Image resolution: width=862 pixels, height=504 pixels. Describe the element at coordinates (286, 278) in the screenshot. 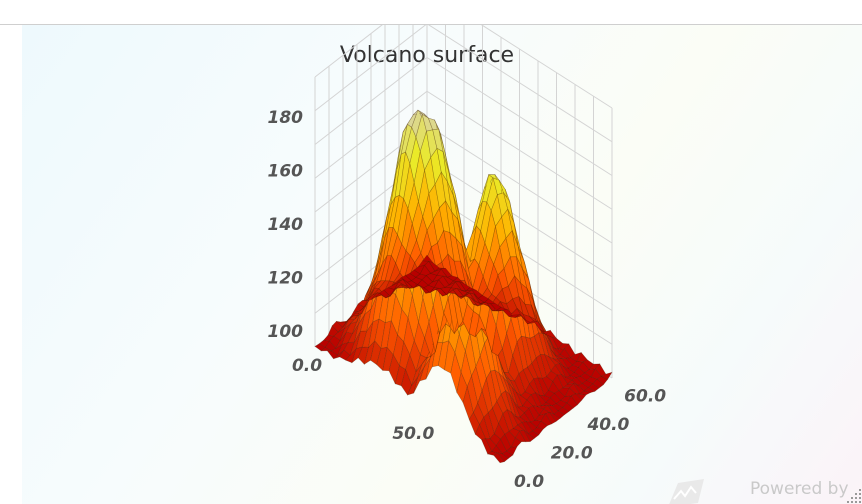

I see `y-tick-label: 120` at that location.